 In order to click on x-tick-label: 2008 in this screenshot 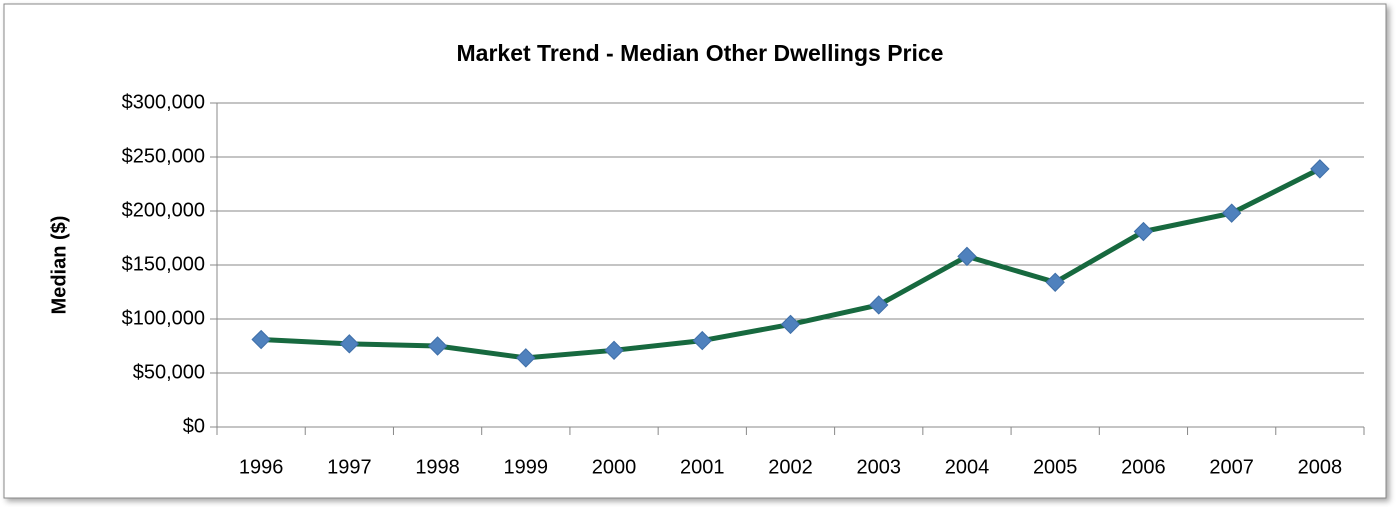, I will do `click(1320, 467)`.